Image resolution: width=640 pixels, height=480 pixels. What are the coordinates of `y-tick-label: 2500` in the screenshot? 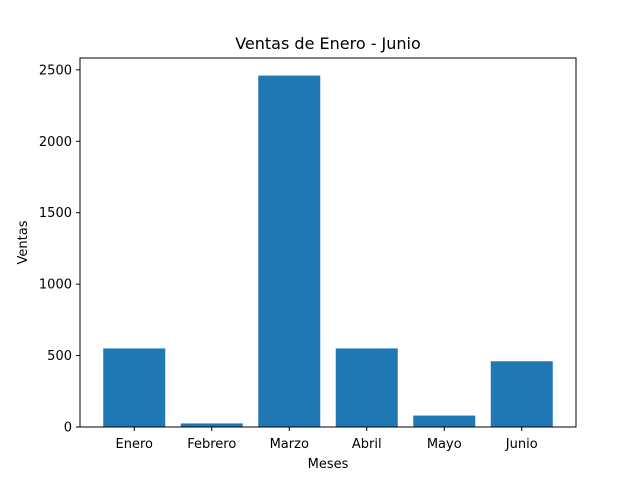 It's located at (55, 70).